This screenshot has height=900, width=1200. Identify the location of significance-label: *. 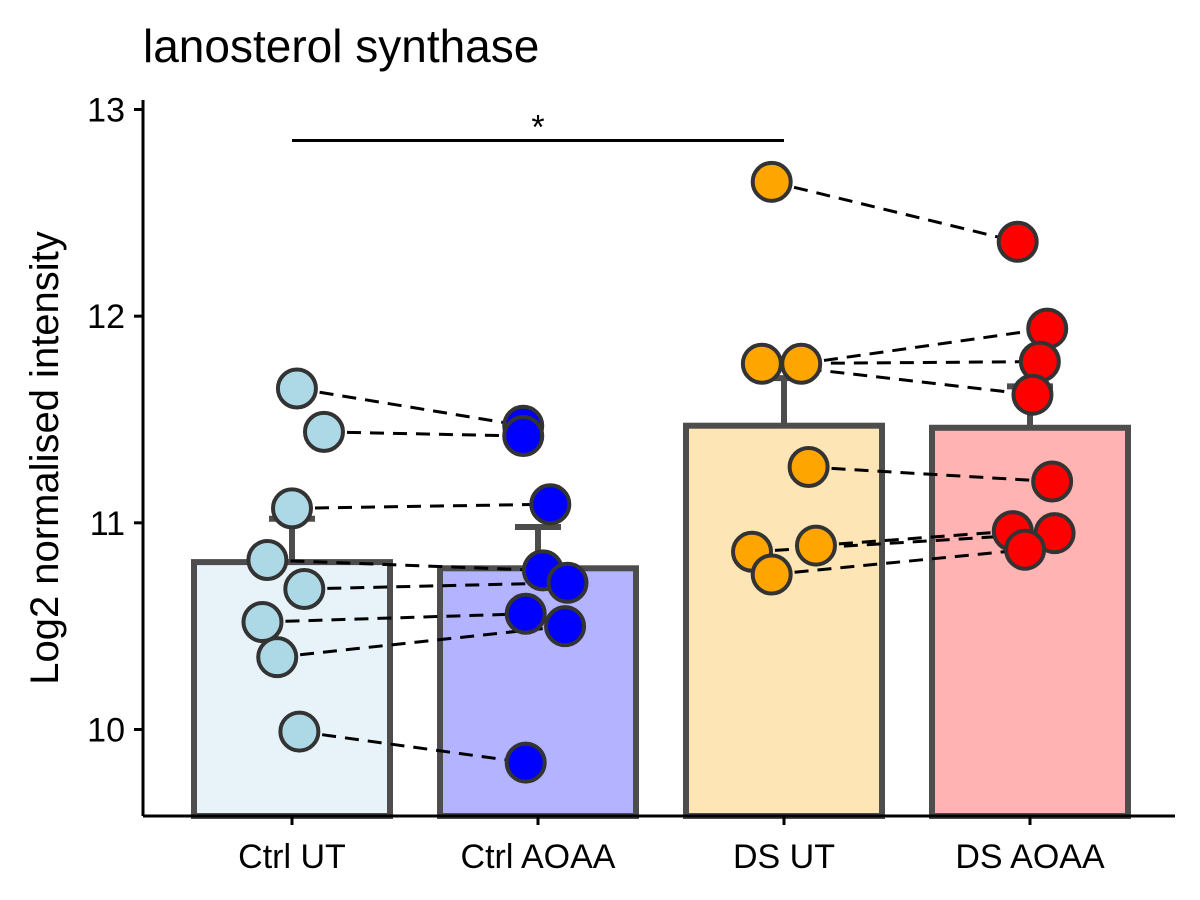
(537, 128).